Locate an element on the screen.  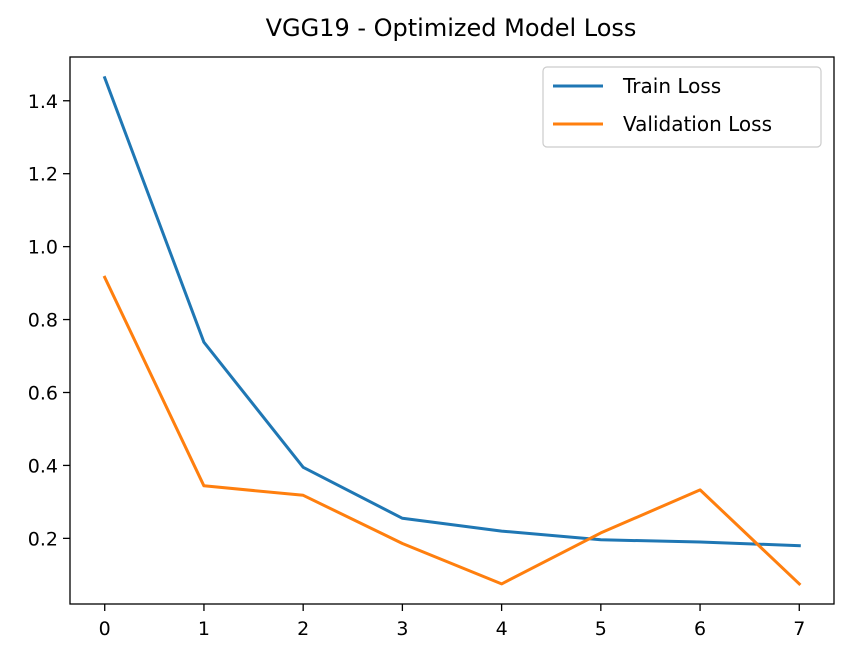
y-tick-label: 0.6 is located at coordinates (43, 393).